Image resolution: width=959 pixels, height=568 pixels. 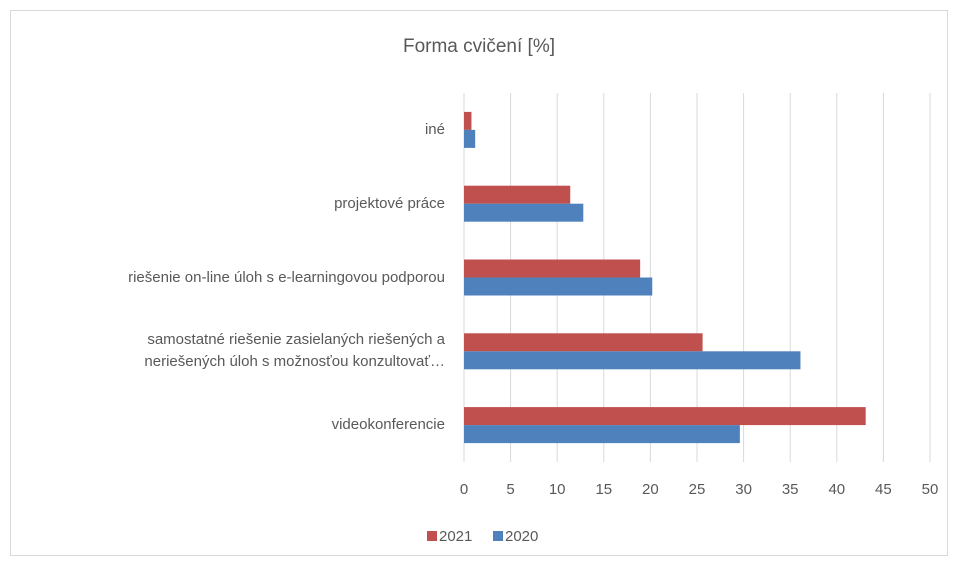 What do you see at coordinates (434, 129) in the screenshot?
I see `y-tick-label: iné` at bounding box center [434, 129].